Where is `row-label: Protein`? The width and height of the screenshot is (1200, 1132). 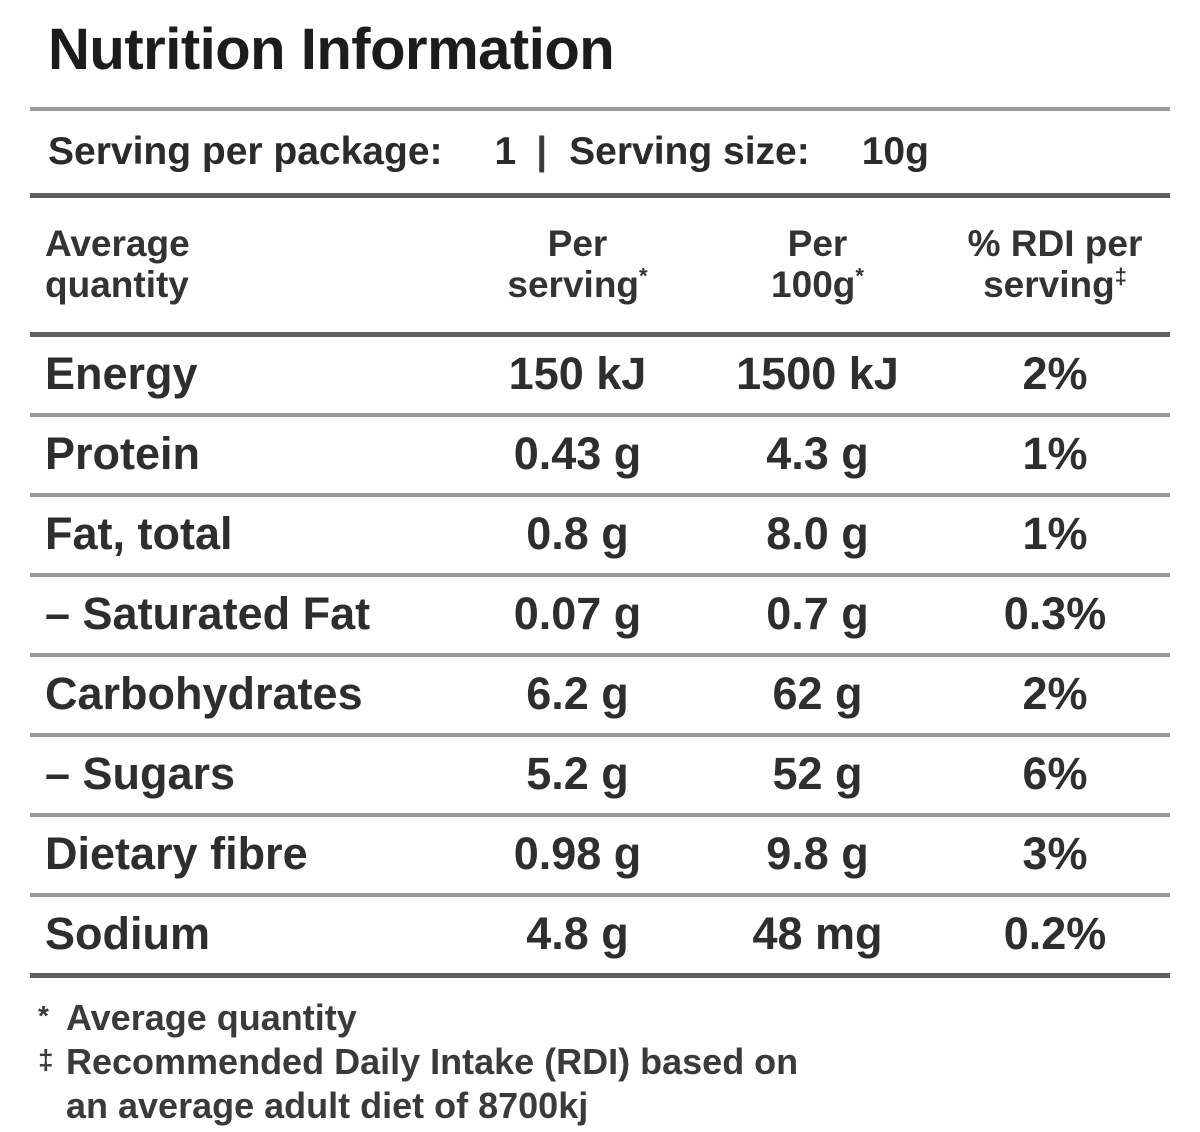 row-label: Protein is located at coordinates (245, 456).